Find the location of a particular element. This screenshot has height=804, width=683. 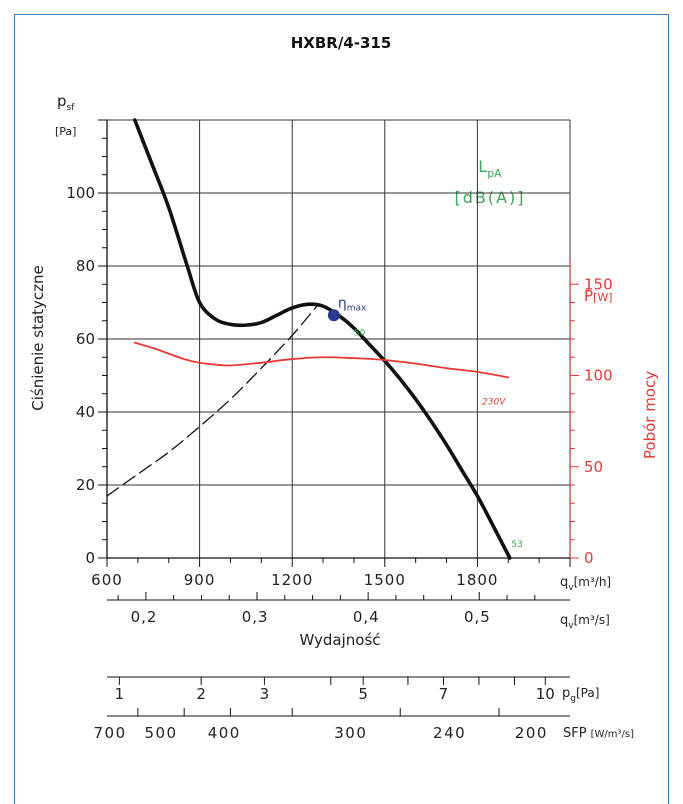

sfp-scale-caption: SFP [W/m³/s] is located at coordinates (598, 733).